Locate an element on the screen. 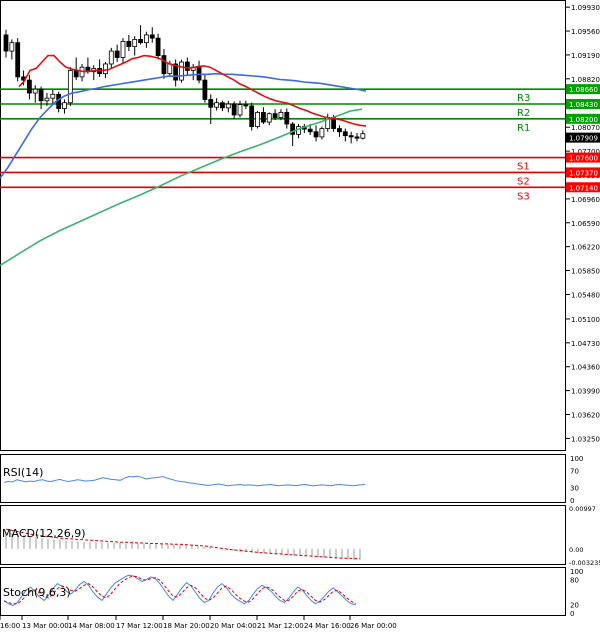  level-label-s3: S3 is located at coordinates (523, 196).